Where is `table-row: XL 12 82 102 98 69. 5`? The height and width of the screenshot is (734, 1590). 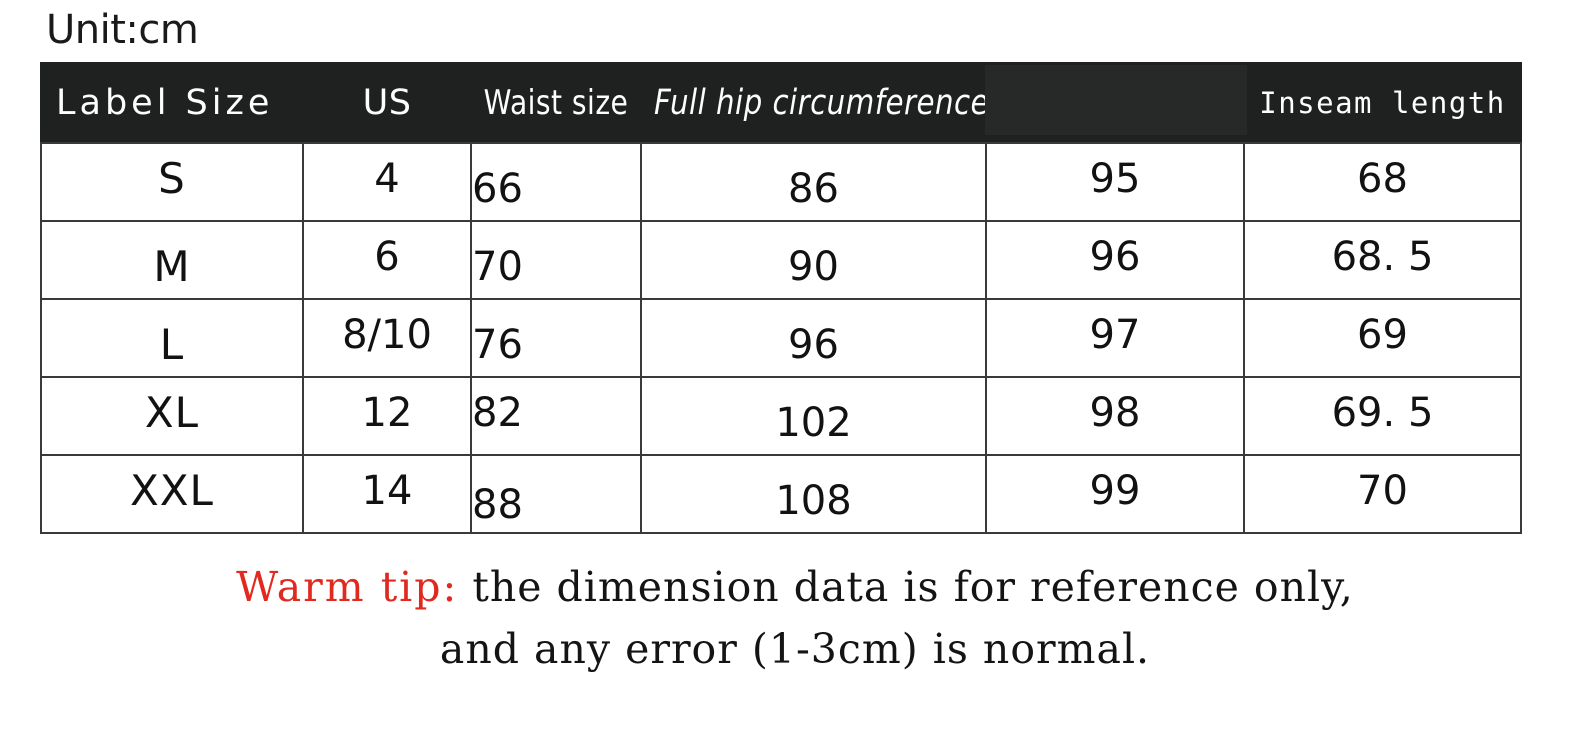
table-row: XL 12 82 102 98 69. 5 is located at coordinates (781, 416).